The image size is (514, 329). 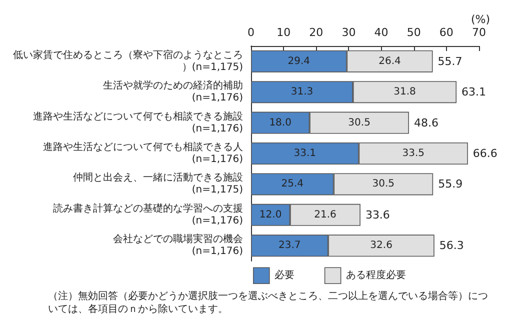 I want to click on y-tick-label: 会社などでの職場実習の機会 (n=1,176), so click(x=178, y=245).